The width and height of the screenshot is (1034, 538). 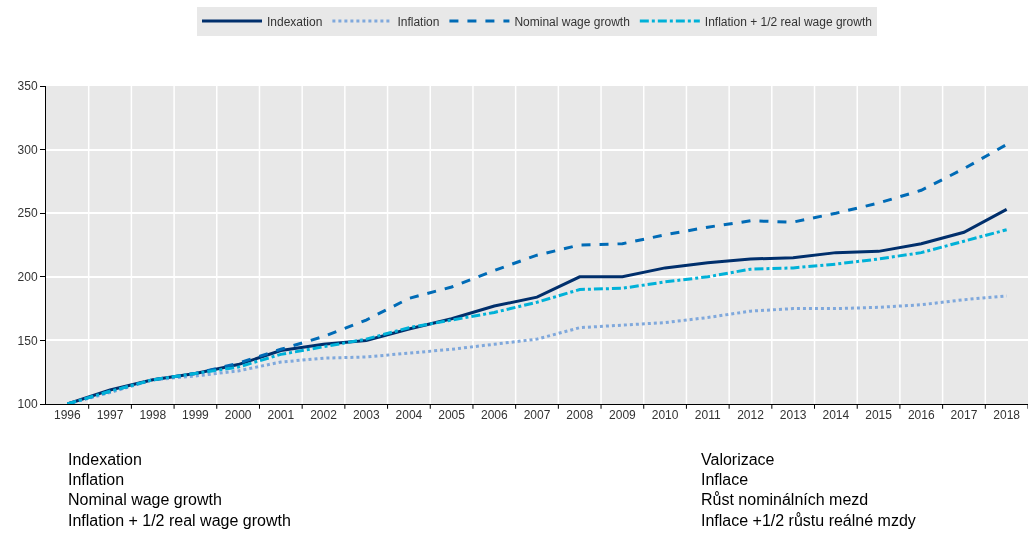 What do you see at coordinates (836, 415) in the screenshot?
I see `x-tick-label: 2014` at bounding box center [836, 415].